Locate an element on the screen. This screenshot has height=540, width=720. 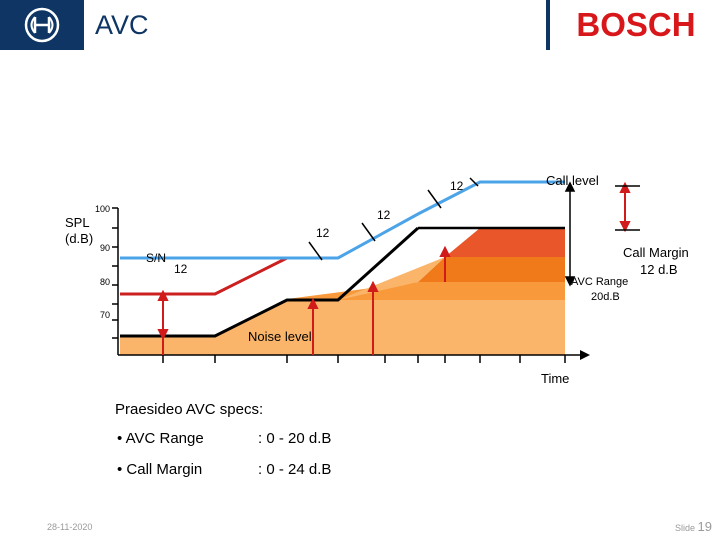
footer-slide: Slide 19 is located at coordinates (676, 526).